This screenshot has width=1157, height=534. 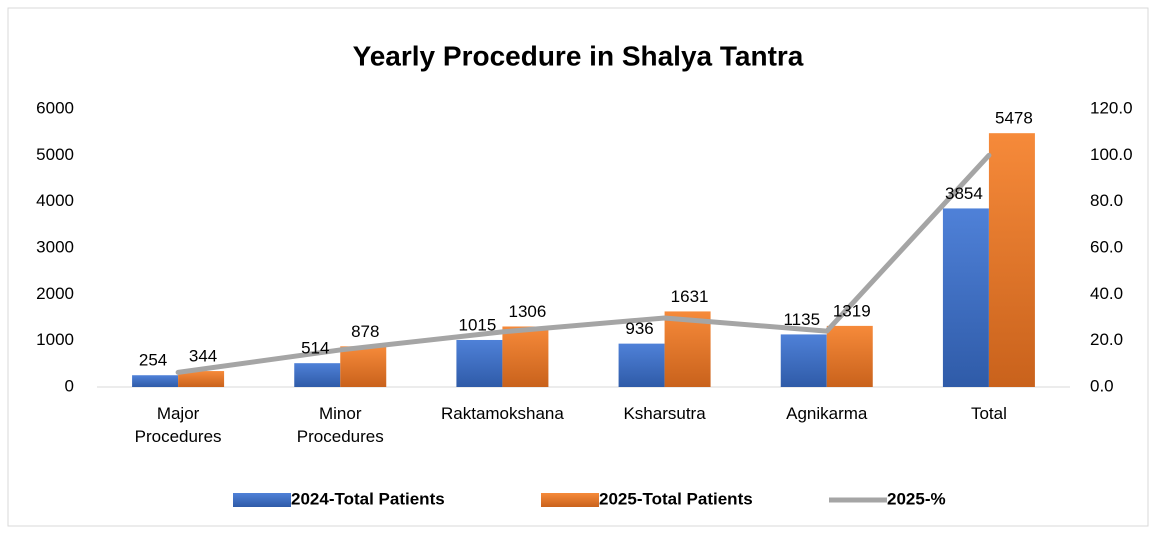 I want to click on y2-tick-label: 40.0, so click(x=1106, y=293).